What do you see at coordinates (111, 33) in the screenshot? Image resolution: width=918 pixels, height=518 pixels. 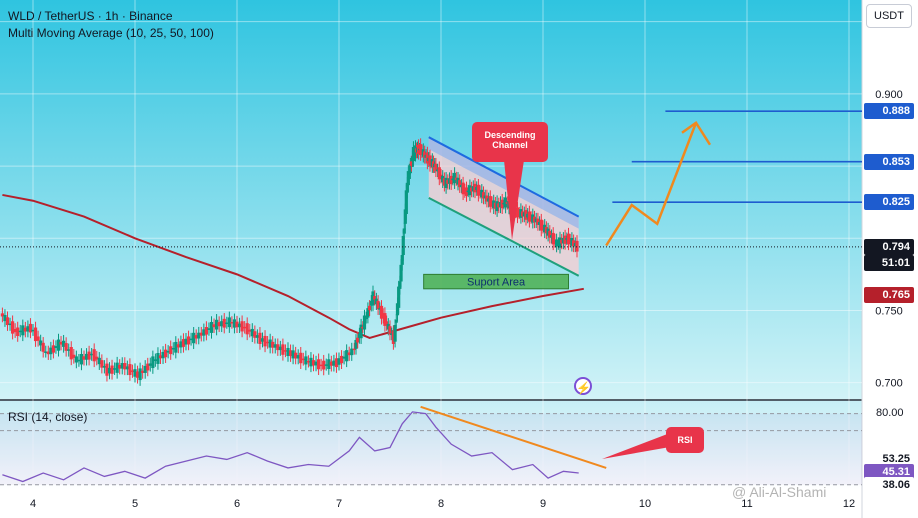 I see `indicator-legend: Multi Moving Average (10, 25, 50, 100)` at bounding box center [111, 33].